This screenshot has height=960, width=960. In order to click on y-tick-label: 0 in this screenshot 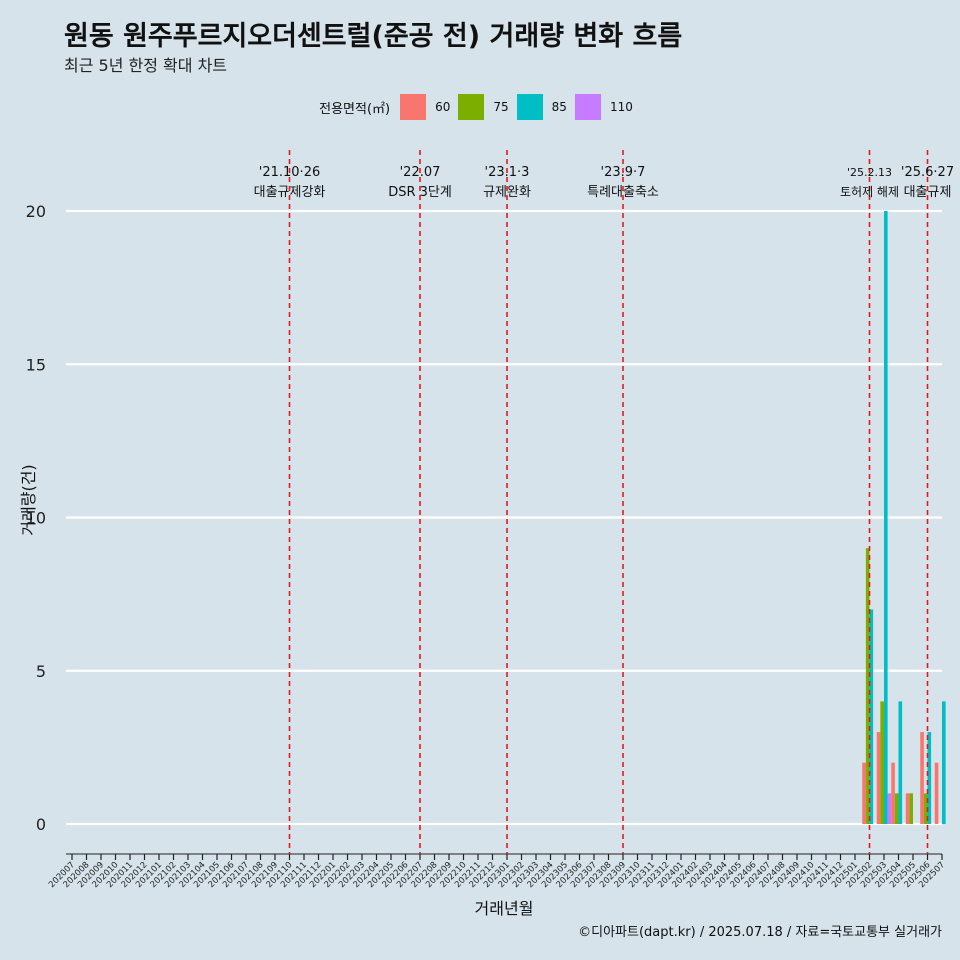, I will do `click(41, 824)`.